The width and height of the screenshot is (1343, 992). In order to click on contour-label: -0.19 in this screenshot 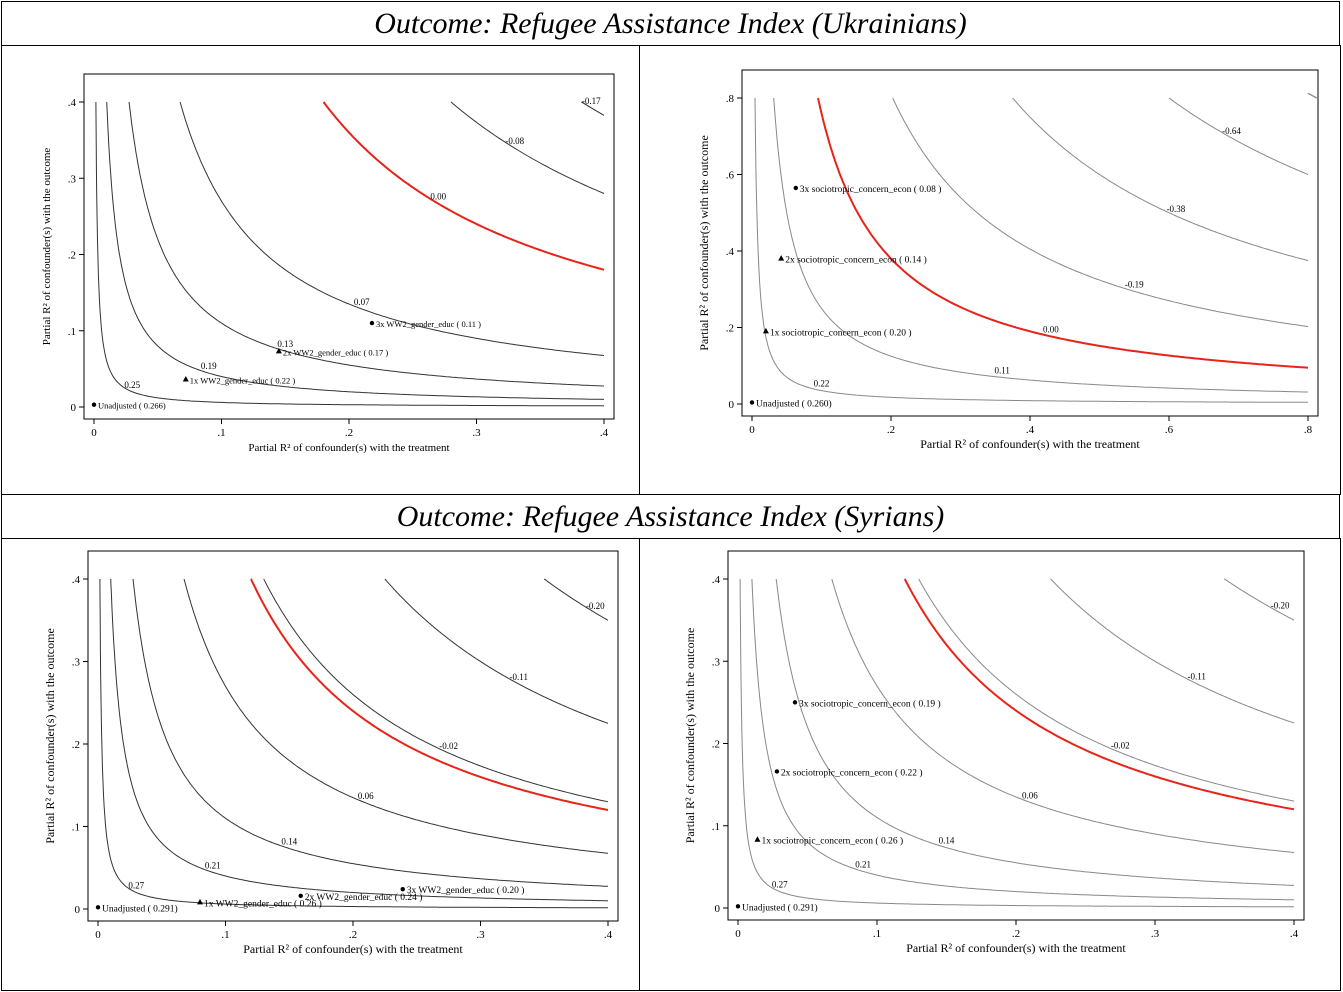, I will do `click(1134, 284)`.